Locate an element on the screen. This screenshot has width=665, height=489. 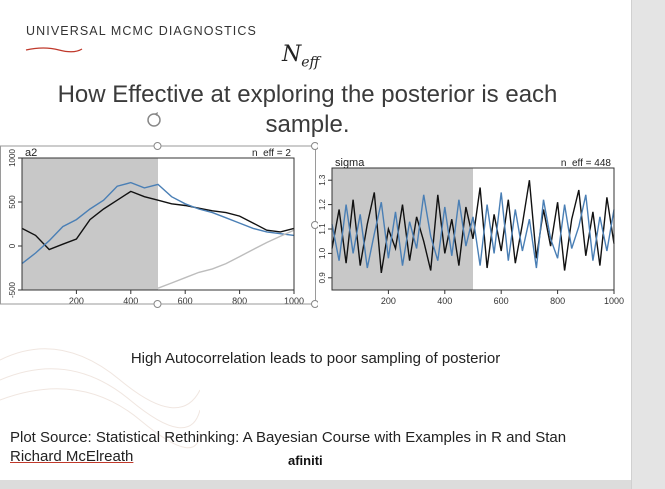
n-eff-annotation: n_eff = 448 is located at coordinates (586, 163).